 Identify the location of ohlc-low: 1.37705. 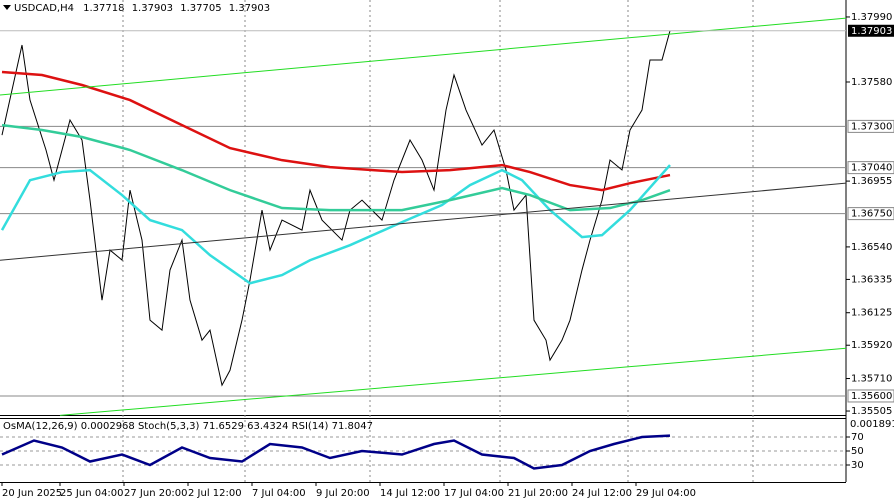
(200, 8).